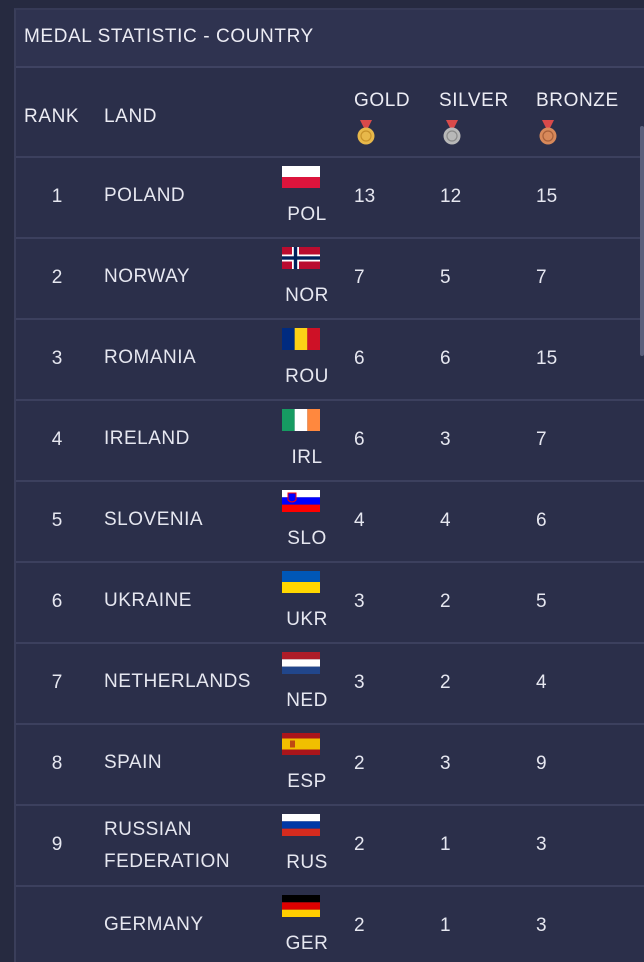 This screenshot has height=962, width=644. I want to click on bronze-count-cell: 4, so click(541, 682).